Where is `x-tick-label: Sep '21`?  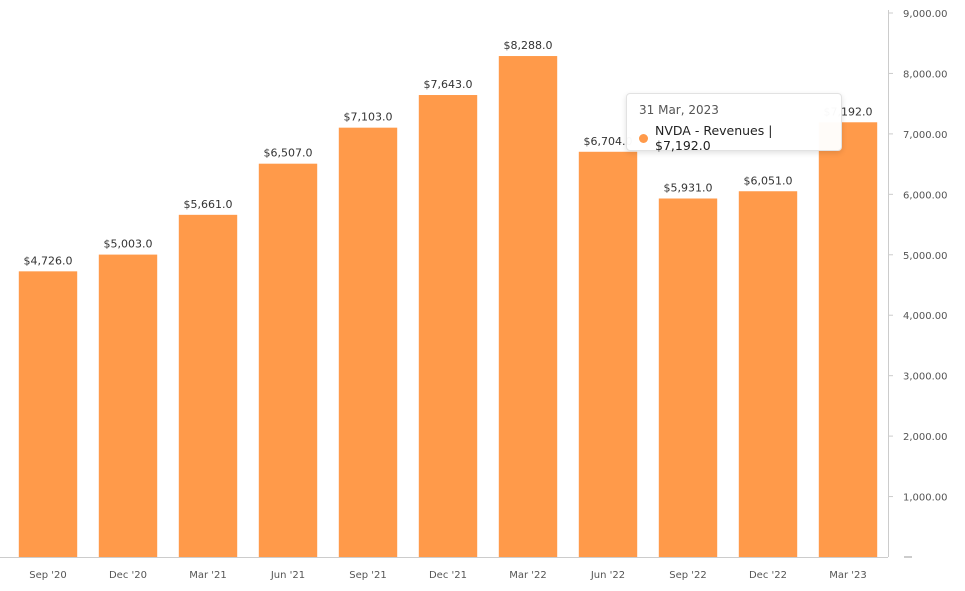
x-tick-label: Sep '21 is located at coordinates (368, 575).